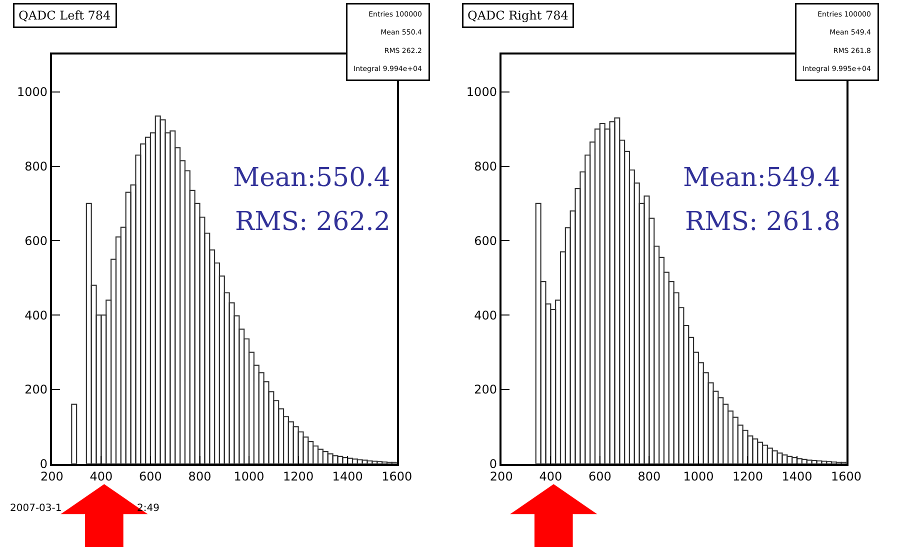 The width and height of the screenshot is (897, 554). I want to click on annotation: RMS: 261.8, so click(762, 222).